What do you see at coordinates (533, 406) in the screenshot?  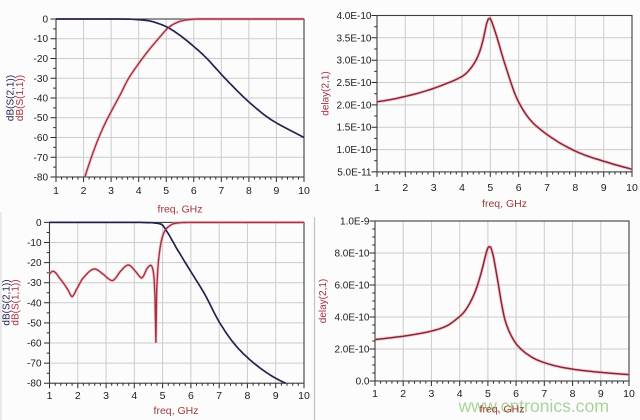 I see `svg-text: www.cntronics.com` at bounding box center [533, 406].